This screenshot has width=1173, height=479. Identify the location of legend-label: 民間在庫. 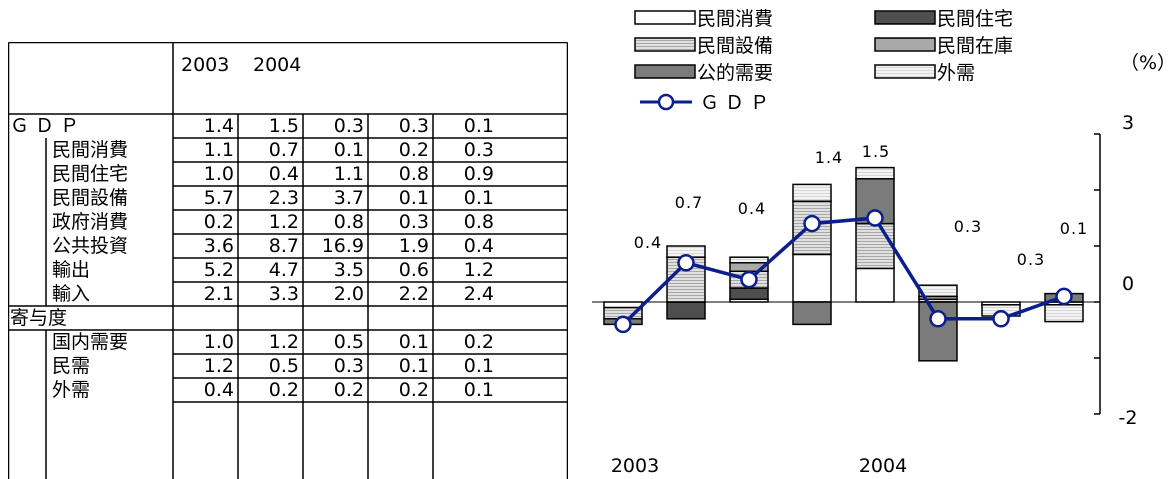
(975, 46).